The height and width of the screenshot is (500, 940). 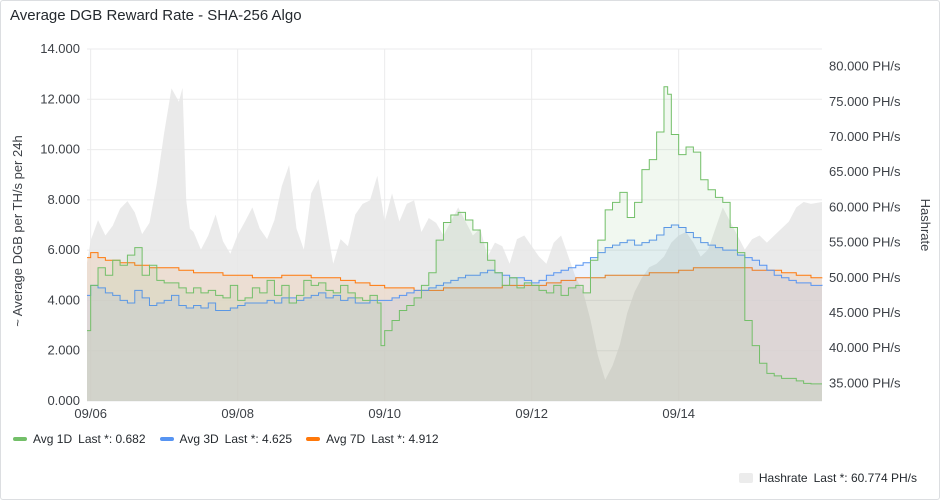 What do you see at coordinates (865, 206) in the screenshot?
I see `y2-tick-label: 60.000 PH/s` at bounding box center [865, 206].